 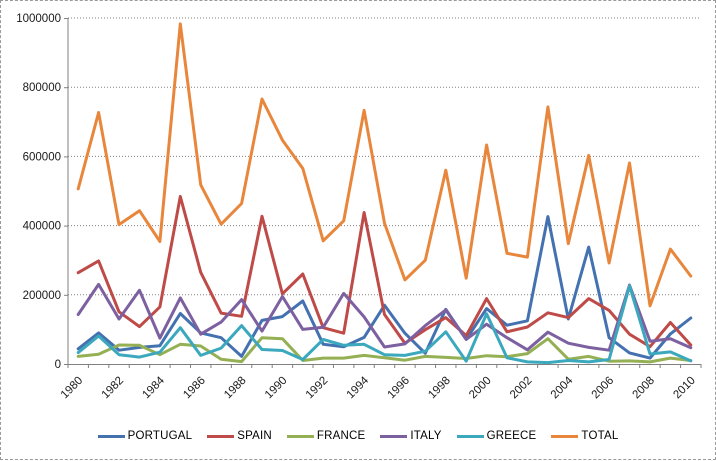 I want to click on x-tick-label: 1988, so click(x=235, y=388).